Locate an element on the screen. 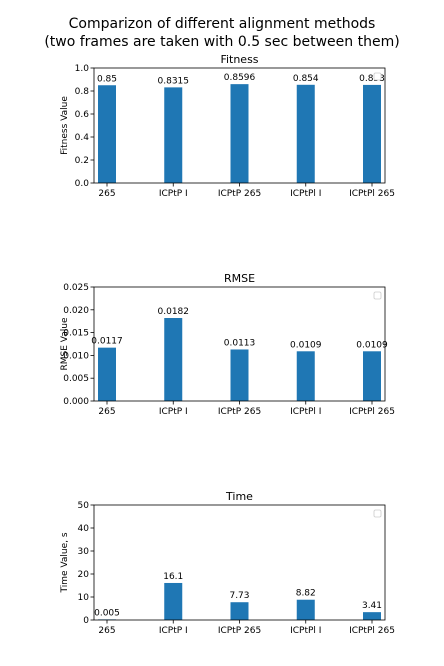 The image size is (444, 666). time-y-tick-label: 0 is located at coordinates (86, 621).